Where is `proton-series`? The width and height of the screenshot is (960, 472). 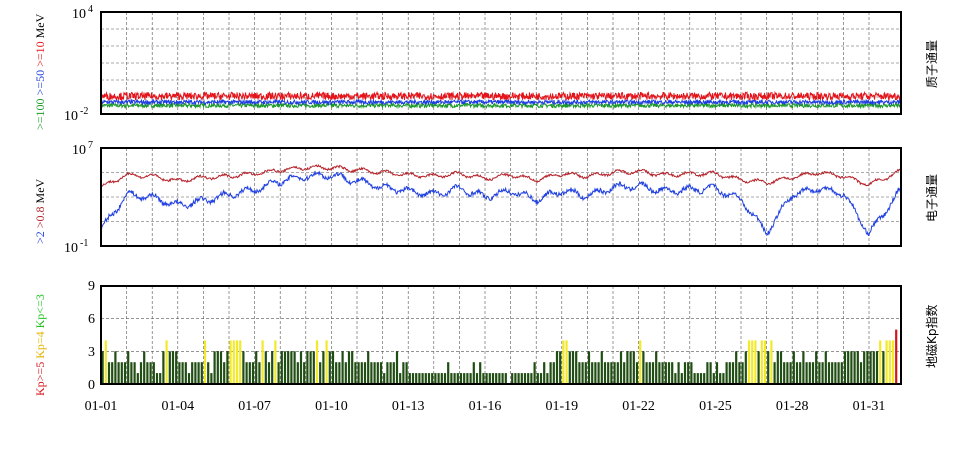 proton-series is located at coordinates (501, 100).